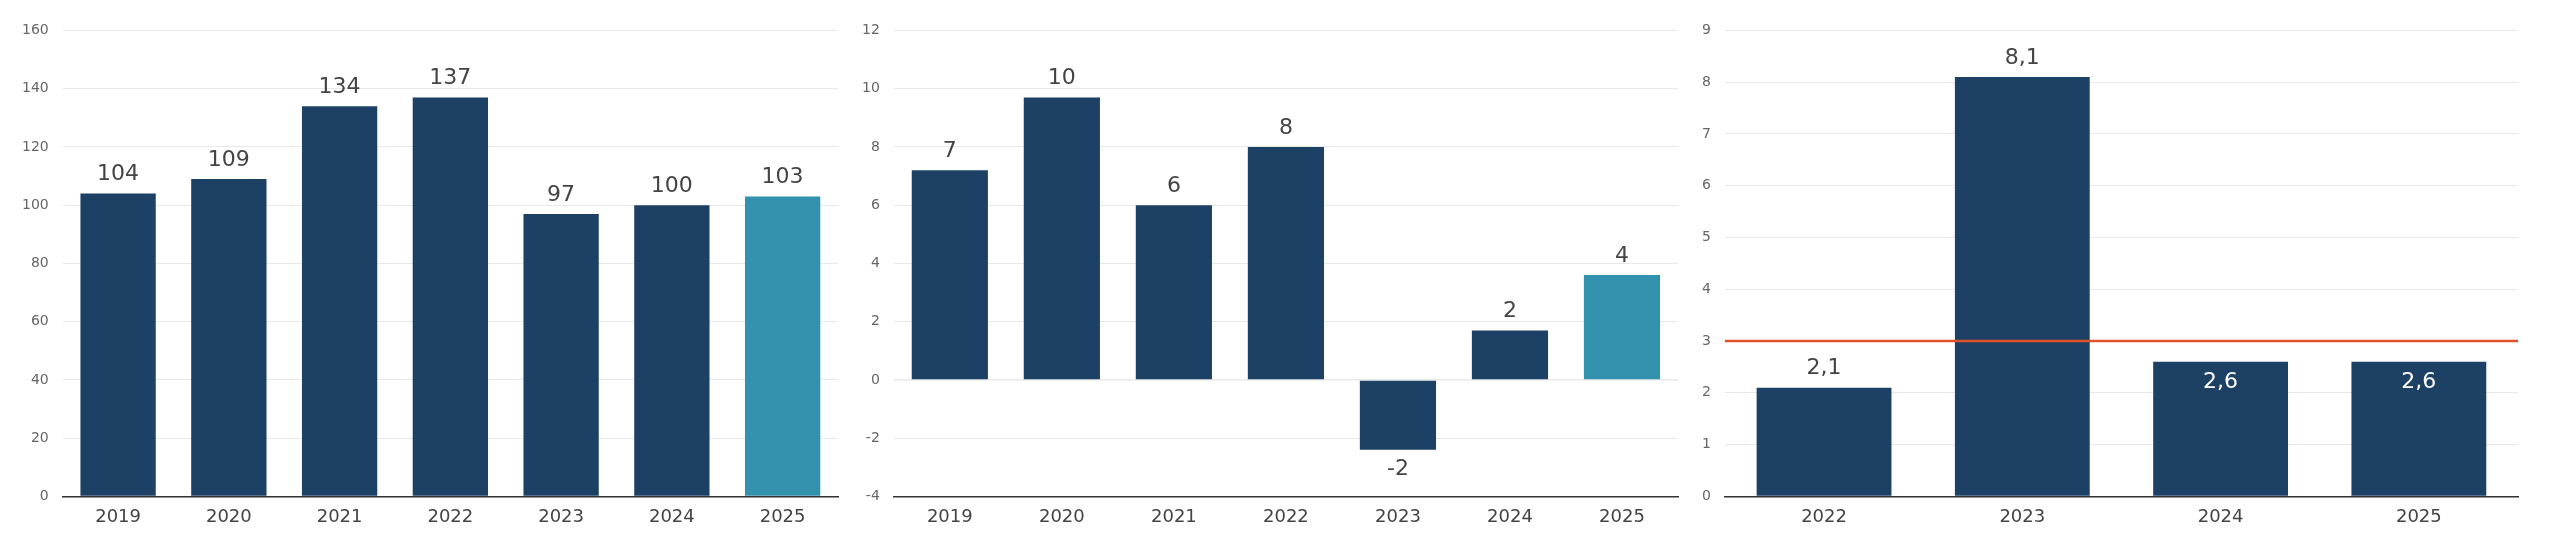  I want to click on data-label: 137, so click(450, 77).